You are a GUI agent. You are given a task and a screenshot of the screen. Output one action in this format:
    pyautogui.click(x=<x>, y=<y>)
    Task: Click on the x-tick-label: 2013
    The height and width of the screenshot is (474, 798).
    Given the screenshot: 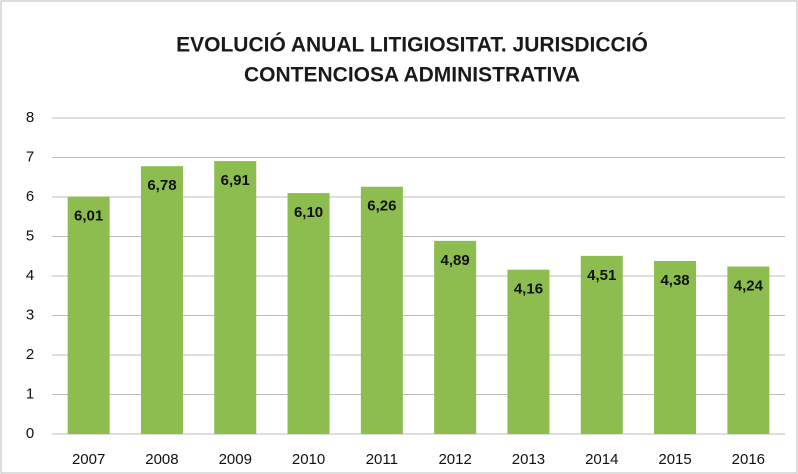 What is the action you would take?
    pyautogui.click(x=528, y=459)
    